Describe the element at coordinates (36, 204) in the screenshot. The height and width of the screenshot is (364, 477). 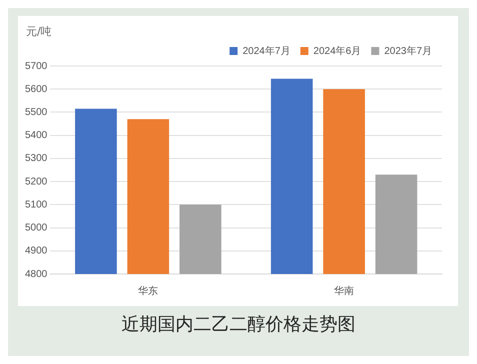
I see `y-tick-label: 5100` at that location.